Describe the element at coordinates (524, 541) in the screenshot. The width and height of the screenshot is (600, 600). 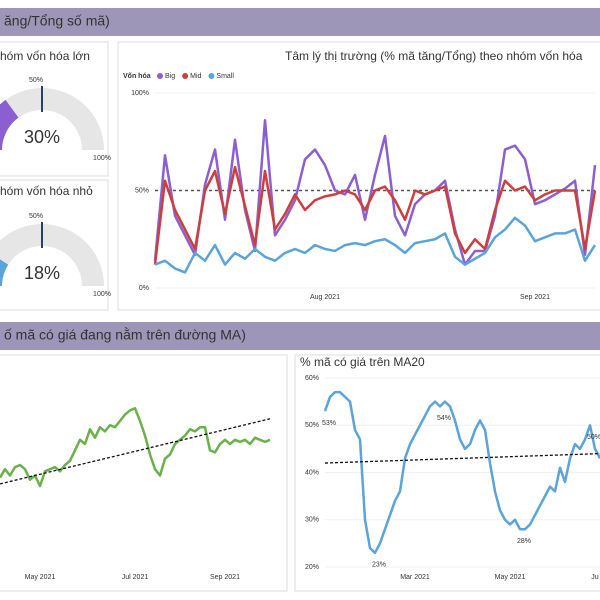
I see `data-label: 28%` at that location.